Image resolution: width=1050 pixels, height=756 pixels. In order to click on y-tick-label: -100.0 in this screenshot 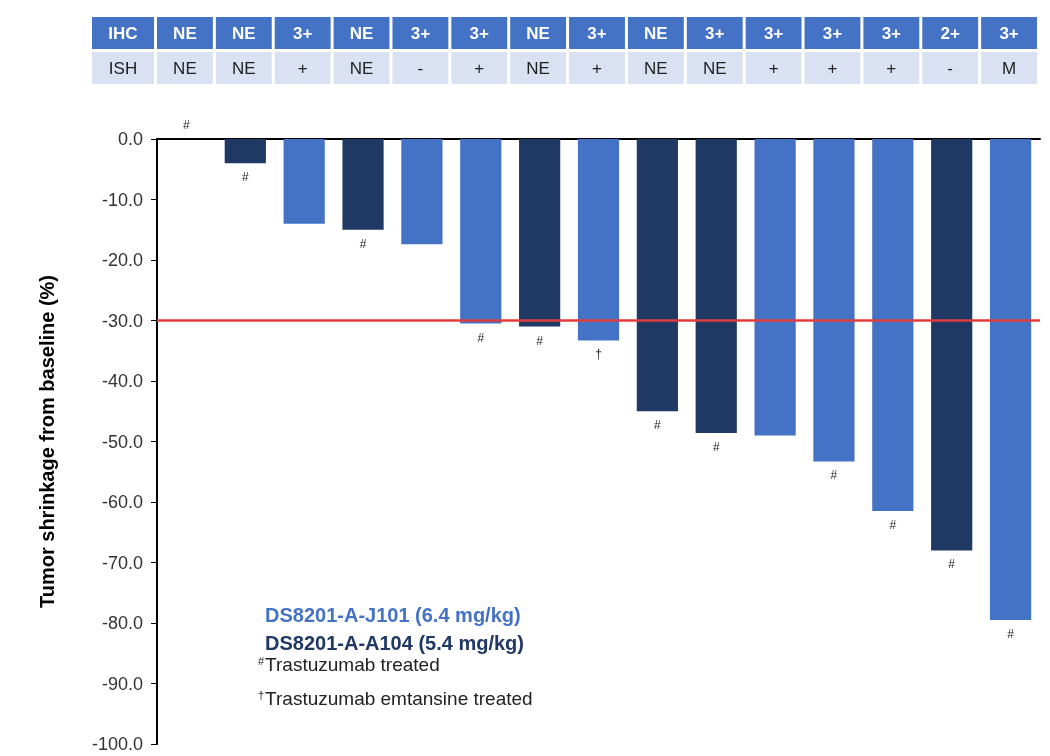, I will do `click(117, 744)`.